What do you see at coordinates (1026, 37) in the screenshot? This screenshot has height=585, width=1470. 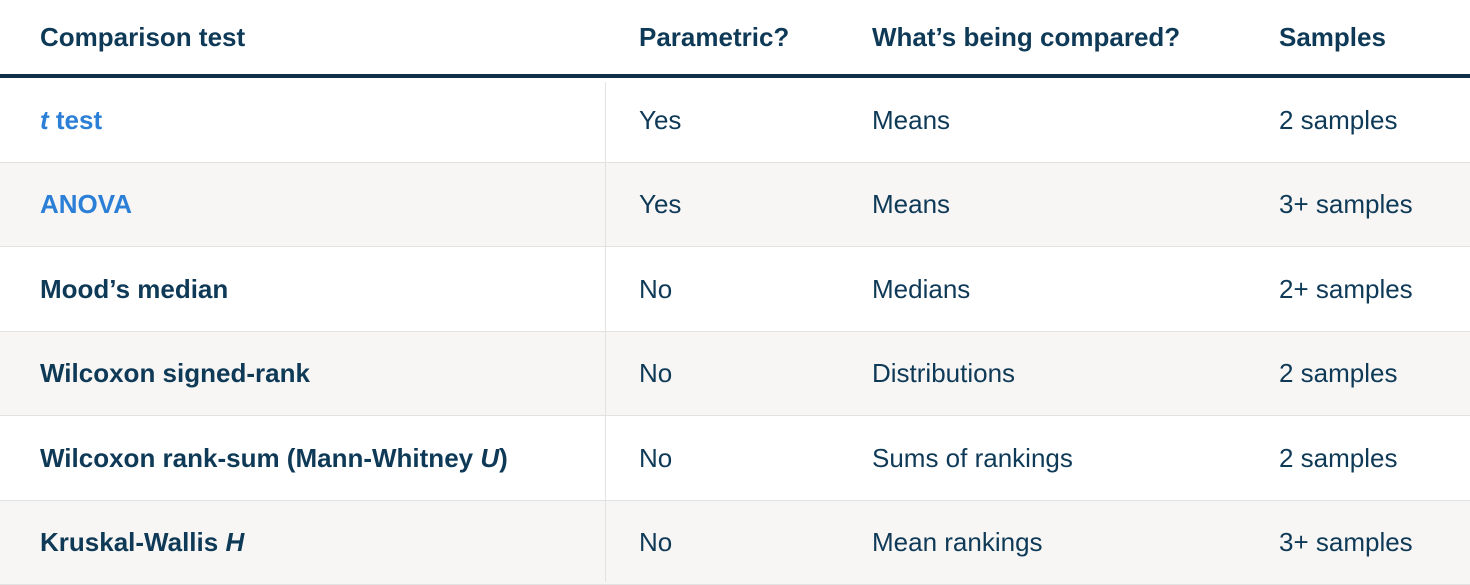 I see `header-whats-compared: What’s being compared?` at bounding box center [1026, 37].